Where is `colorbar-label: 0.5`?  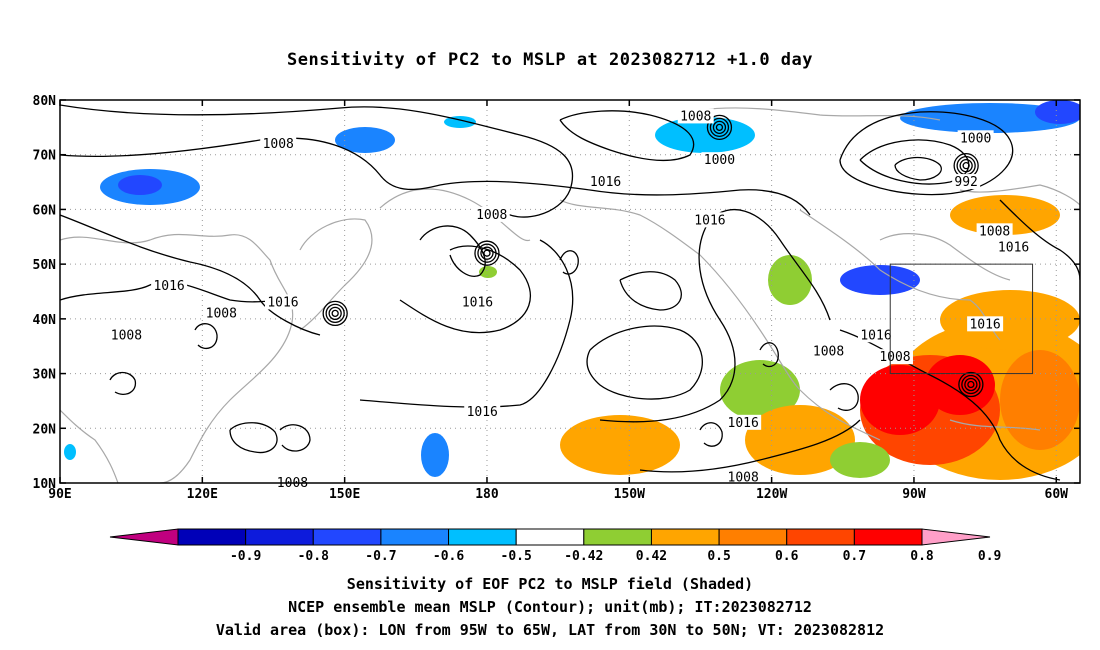 colorbar-label: 0.5 is located at coordinates (718, 556).